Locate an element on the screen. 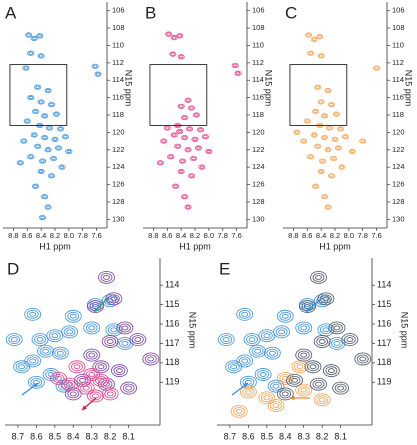 This screenshot has height=445, width=417. y-tick-label: 122 is located at coordinates (258, 149).